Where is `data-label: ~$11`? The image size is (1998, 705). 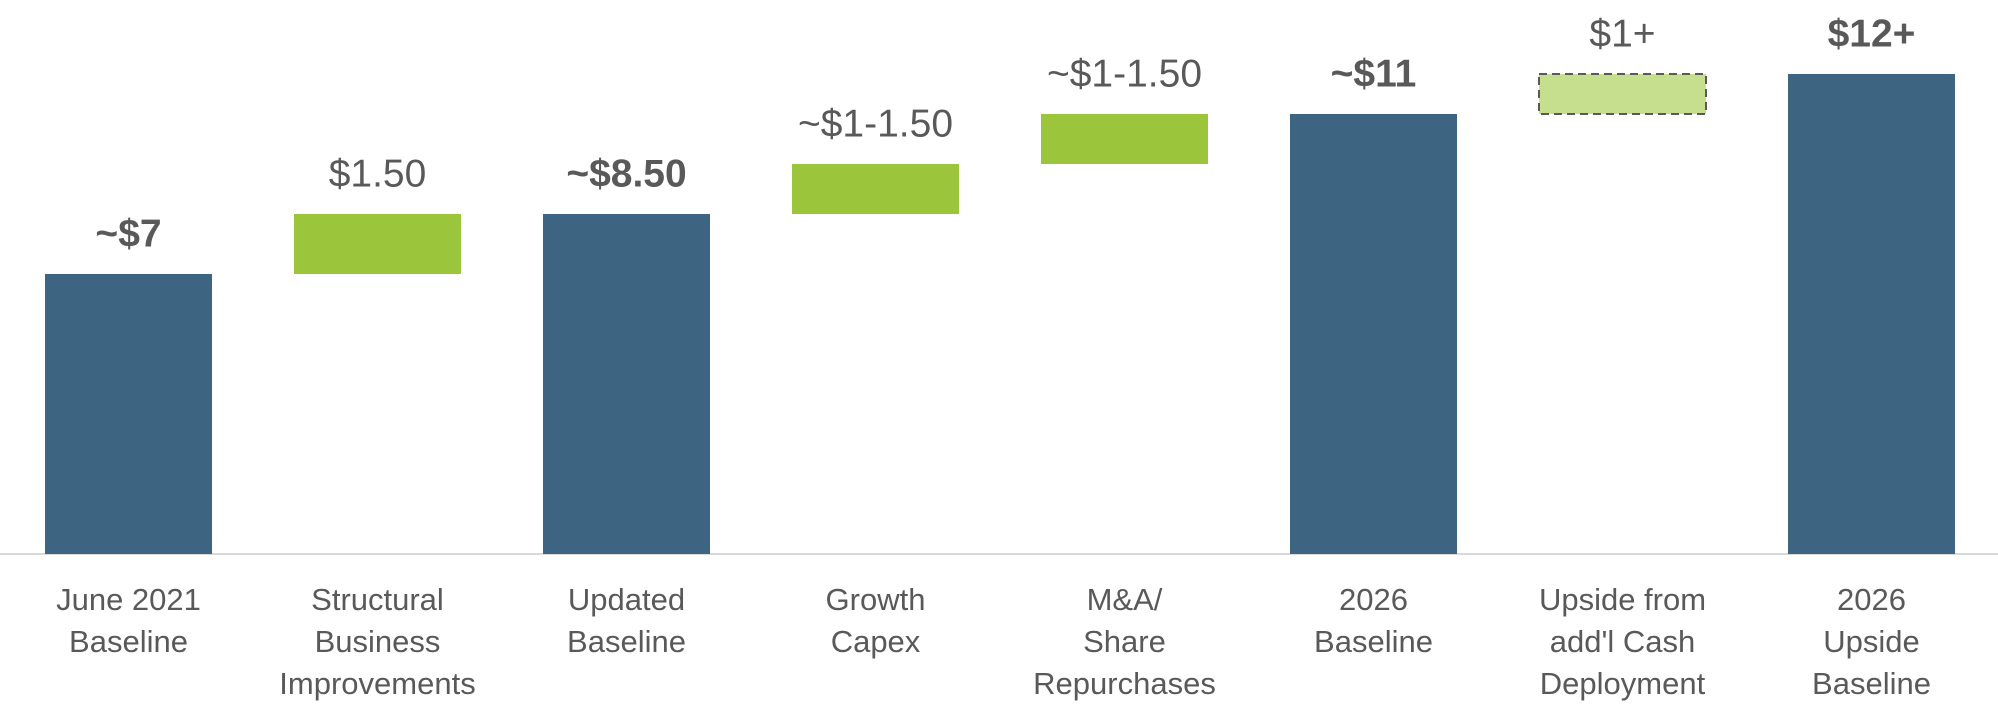 data-label: ~$11 is located at coordinates (1374, 73).